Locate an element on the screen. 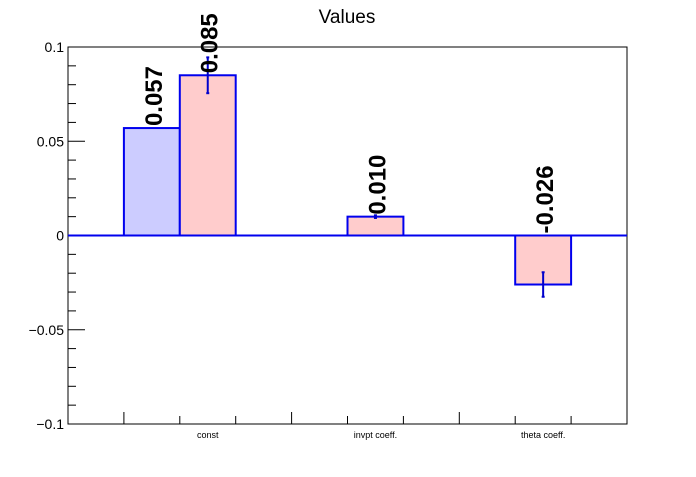  y-tick-label: 0.1 is located at coordinates (55, 47).